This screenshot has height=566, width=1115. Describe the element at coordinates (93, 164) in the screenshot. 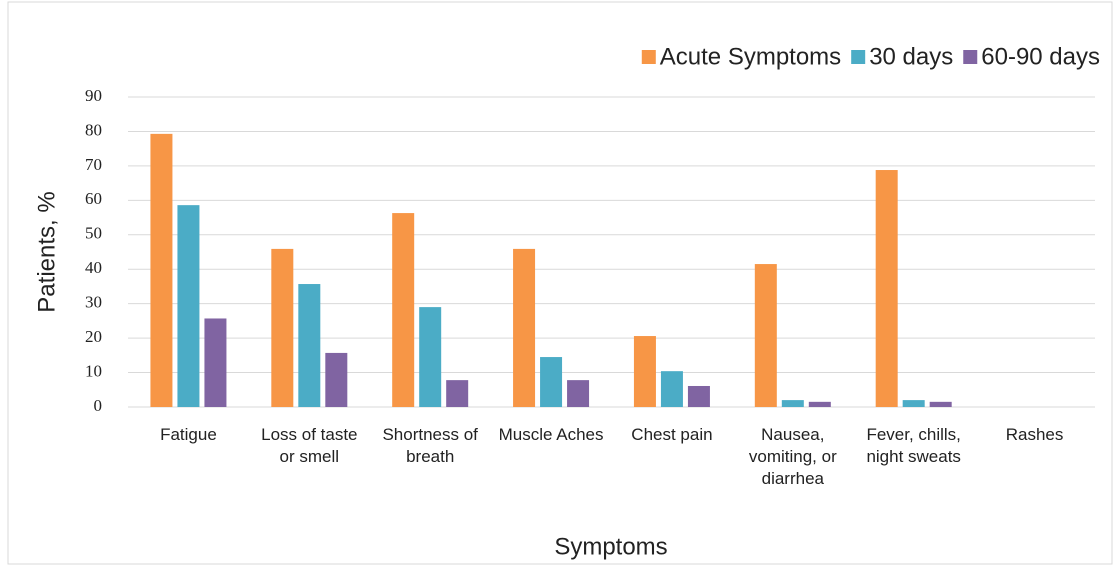

I see `y-tick-label: 70` at that location.